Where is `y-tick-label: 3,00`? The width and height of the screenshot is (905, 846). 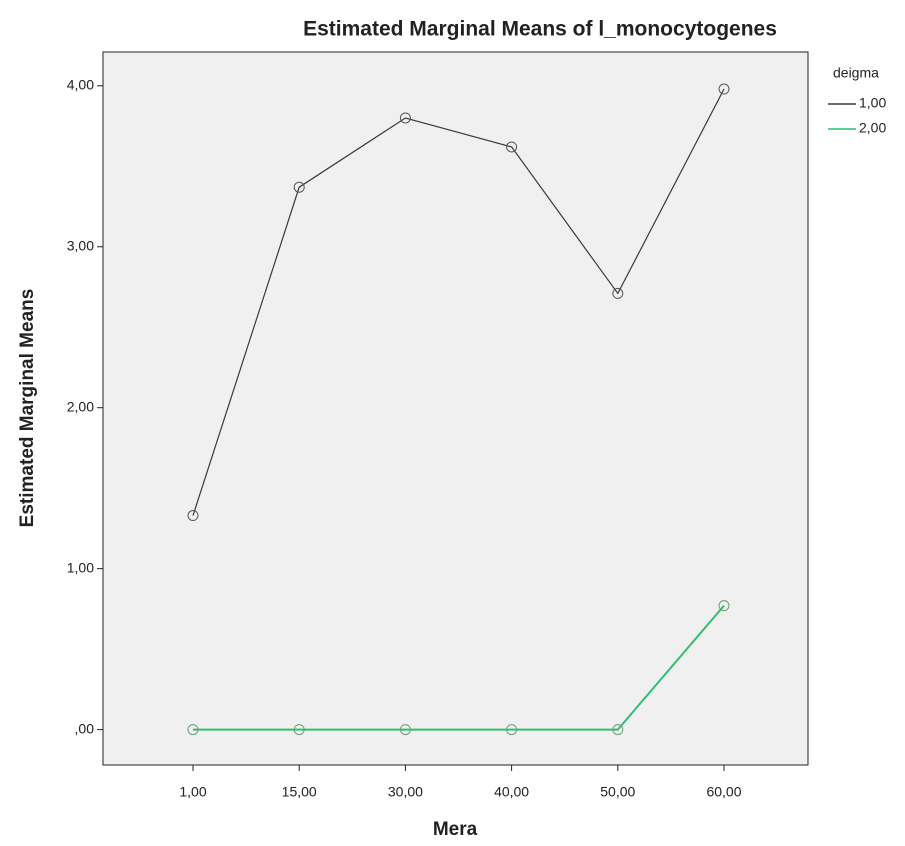 y-tick-label: 3,00 is located at coordinates (80, 245).